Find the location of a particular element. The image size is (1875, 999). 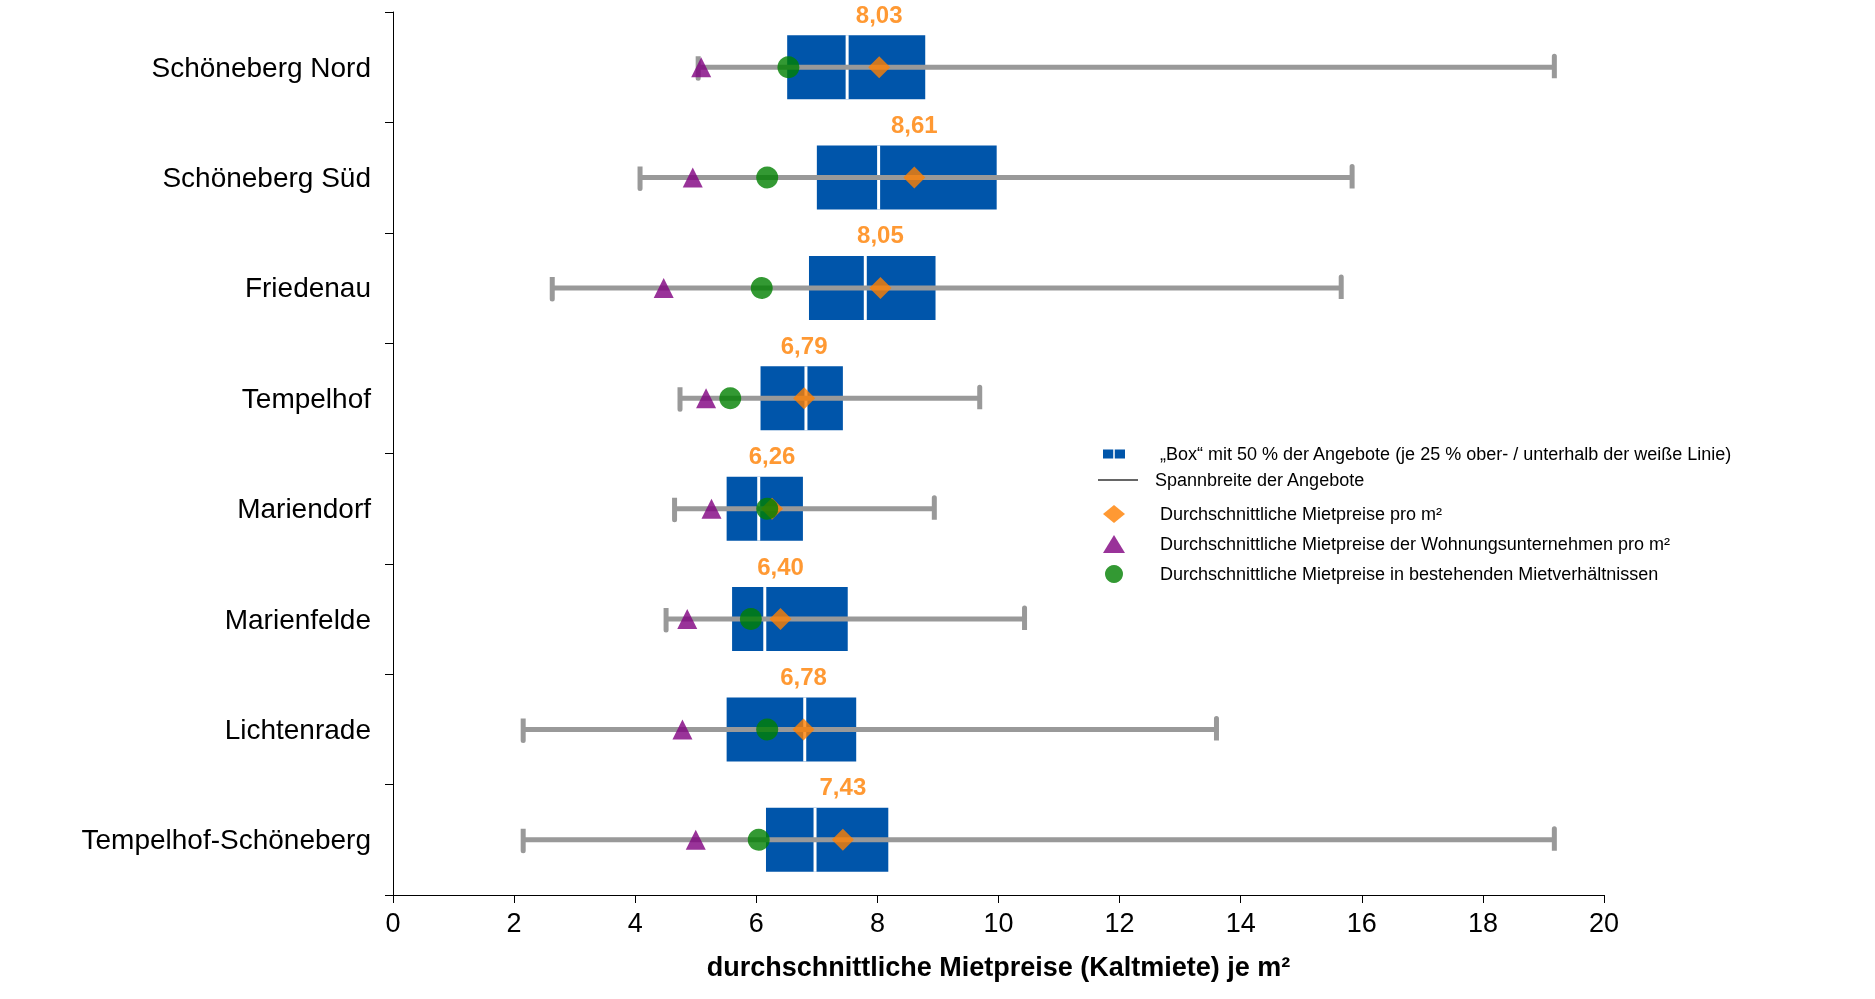

y-tick-label: Tempelhof-Schöneberg is located at coordinates (226, 840).